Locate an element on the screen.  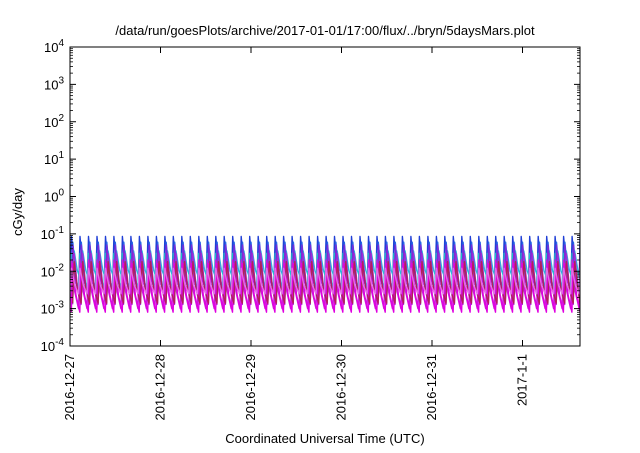
x-tick-label: 2016-12-29 is located at coordinates (250, 387).